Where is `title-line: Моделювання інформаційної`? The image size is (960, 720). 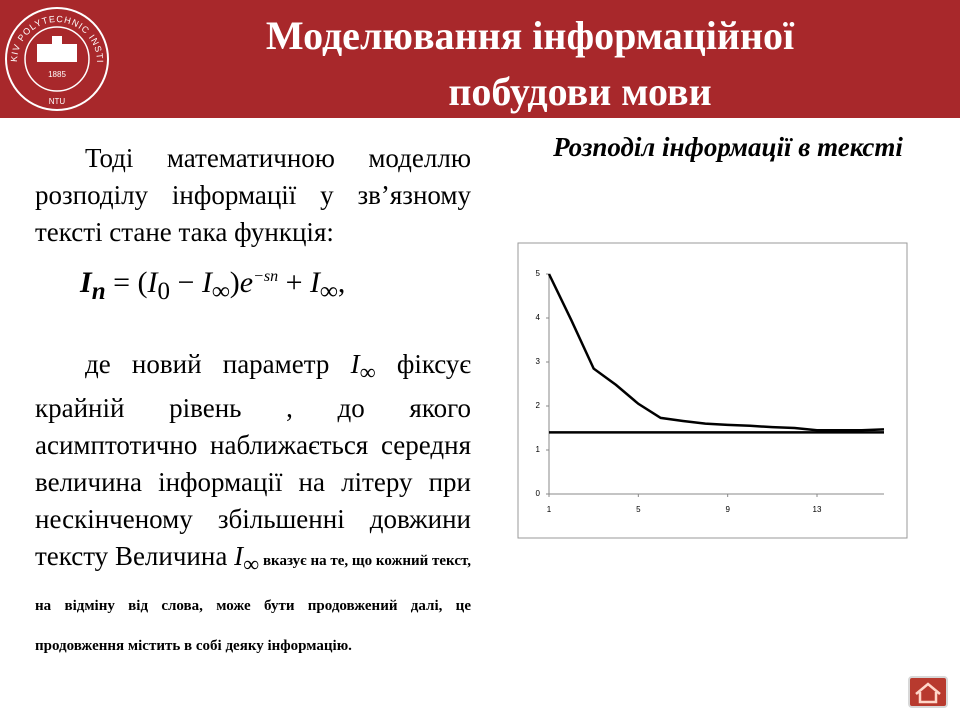
title-line: Моделювання інформаційної is located at coordinates (530, 35).